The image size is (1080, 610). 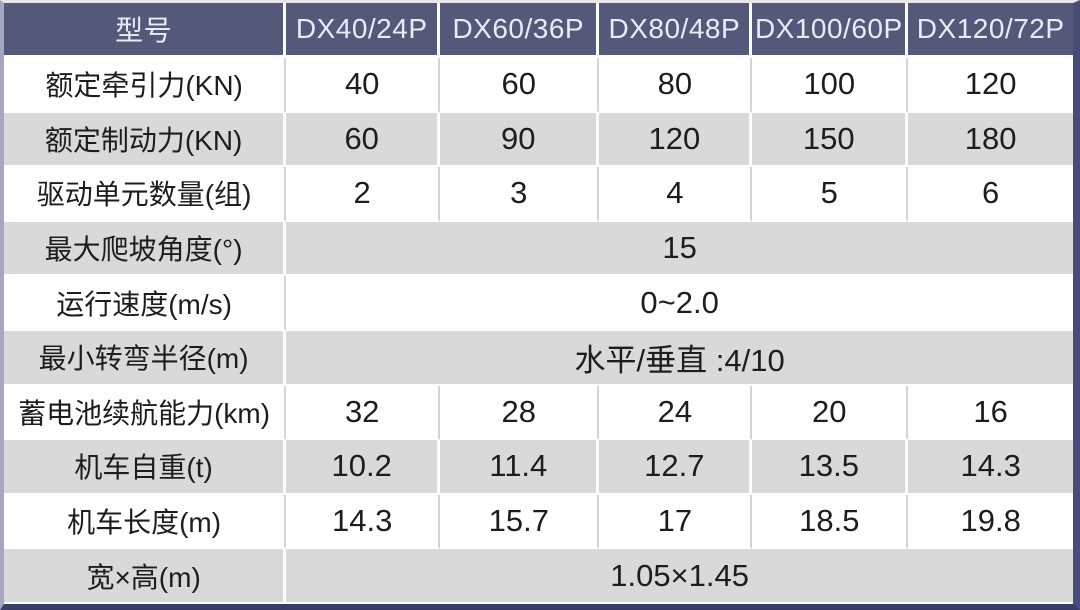 What do you see at coordinates (363, 413) in the screenshot?
I see `cell-value: 32` at bounding box center [363, 413].